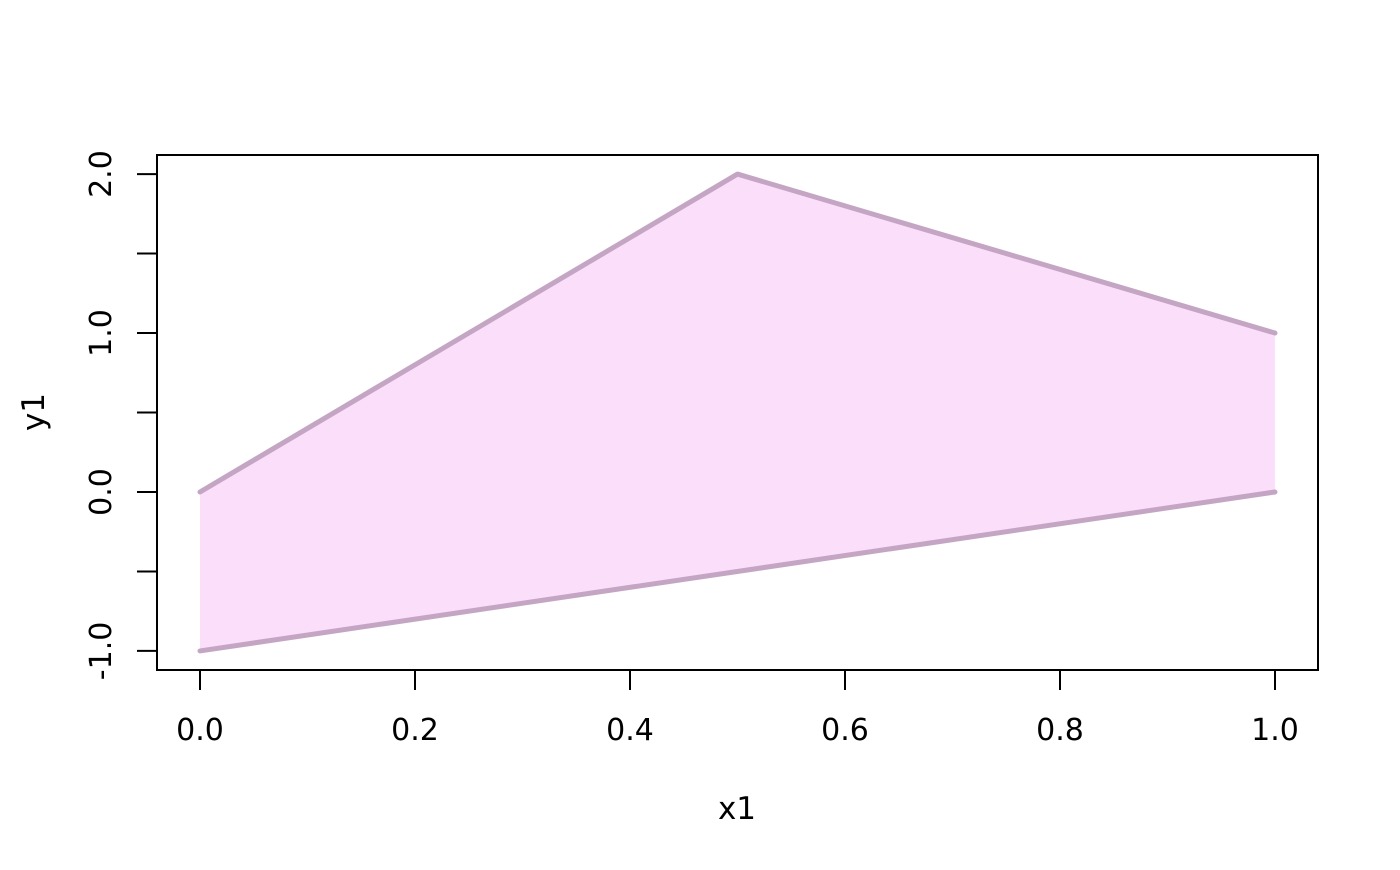  Describe the element at coordinates (737, 571) in the screenshot. I see `lower-bound-line` at that location.